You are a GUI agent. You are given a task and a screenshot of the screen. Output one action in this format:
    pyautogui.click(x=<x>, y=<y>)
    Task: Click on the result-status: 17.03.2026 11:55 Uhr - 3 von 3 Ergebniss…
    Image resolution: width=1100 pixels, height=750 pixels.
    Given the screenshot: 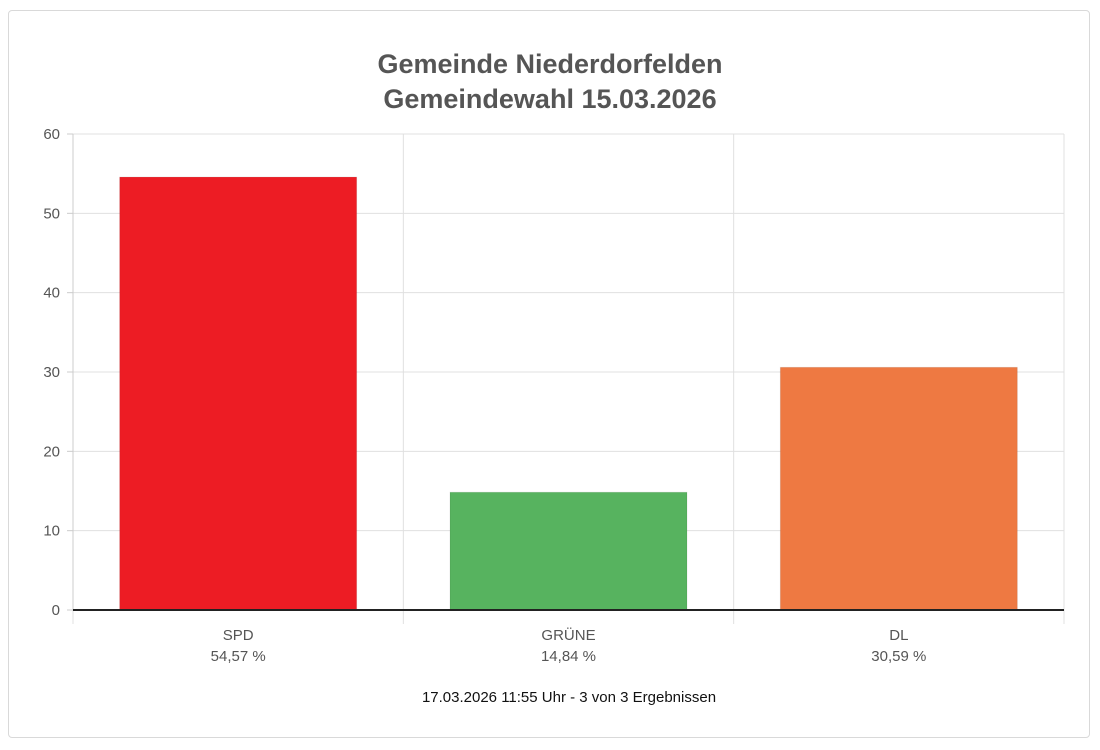 What is the action you would take?
    pyautogui.click(x=569, y=697)
    